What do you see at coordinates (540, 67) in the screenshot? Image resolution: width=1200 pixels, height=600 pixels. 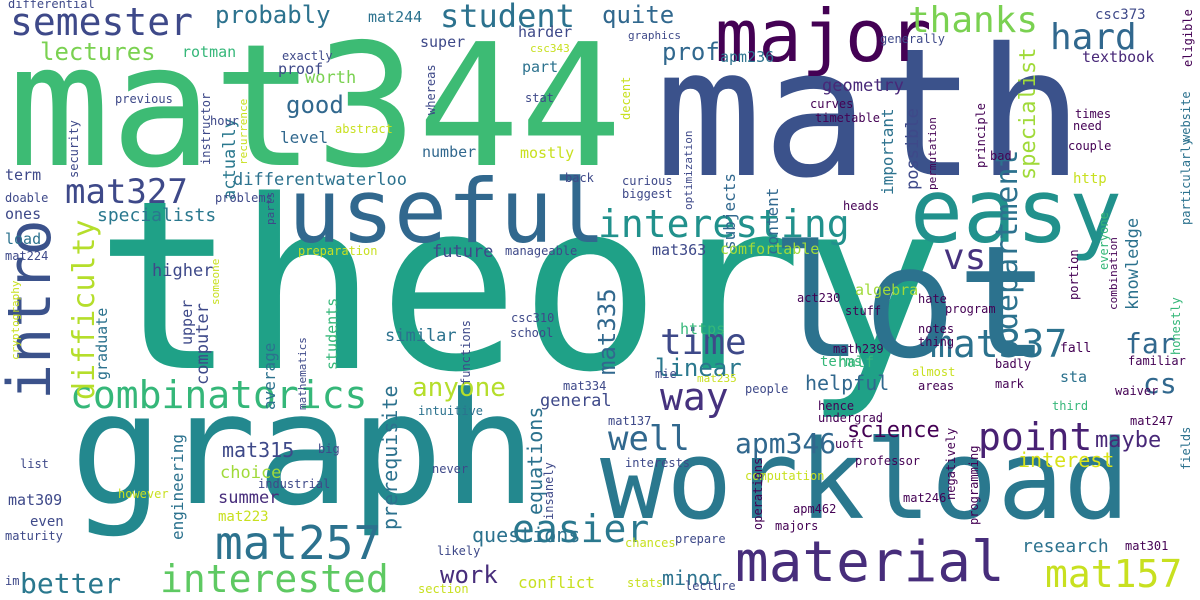 I see `word-part: part` at bounding box center [540, 67].